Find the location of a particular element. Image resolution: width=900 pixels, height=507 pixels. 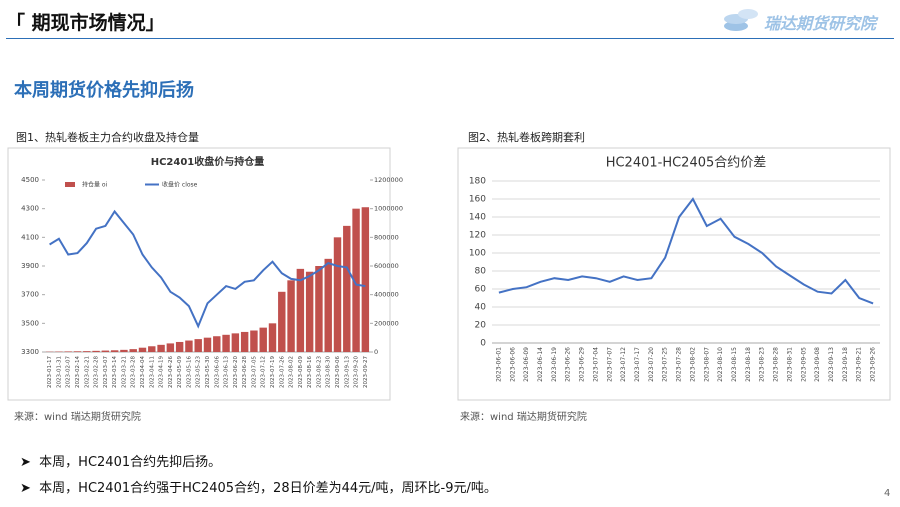

x-tick-label: 2023-02-28 is located at coordinates (97, 372).